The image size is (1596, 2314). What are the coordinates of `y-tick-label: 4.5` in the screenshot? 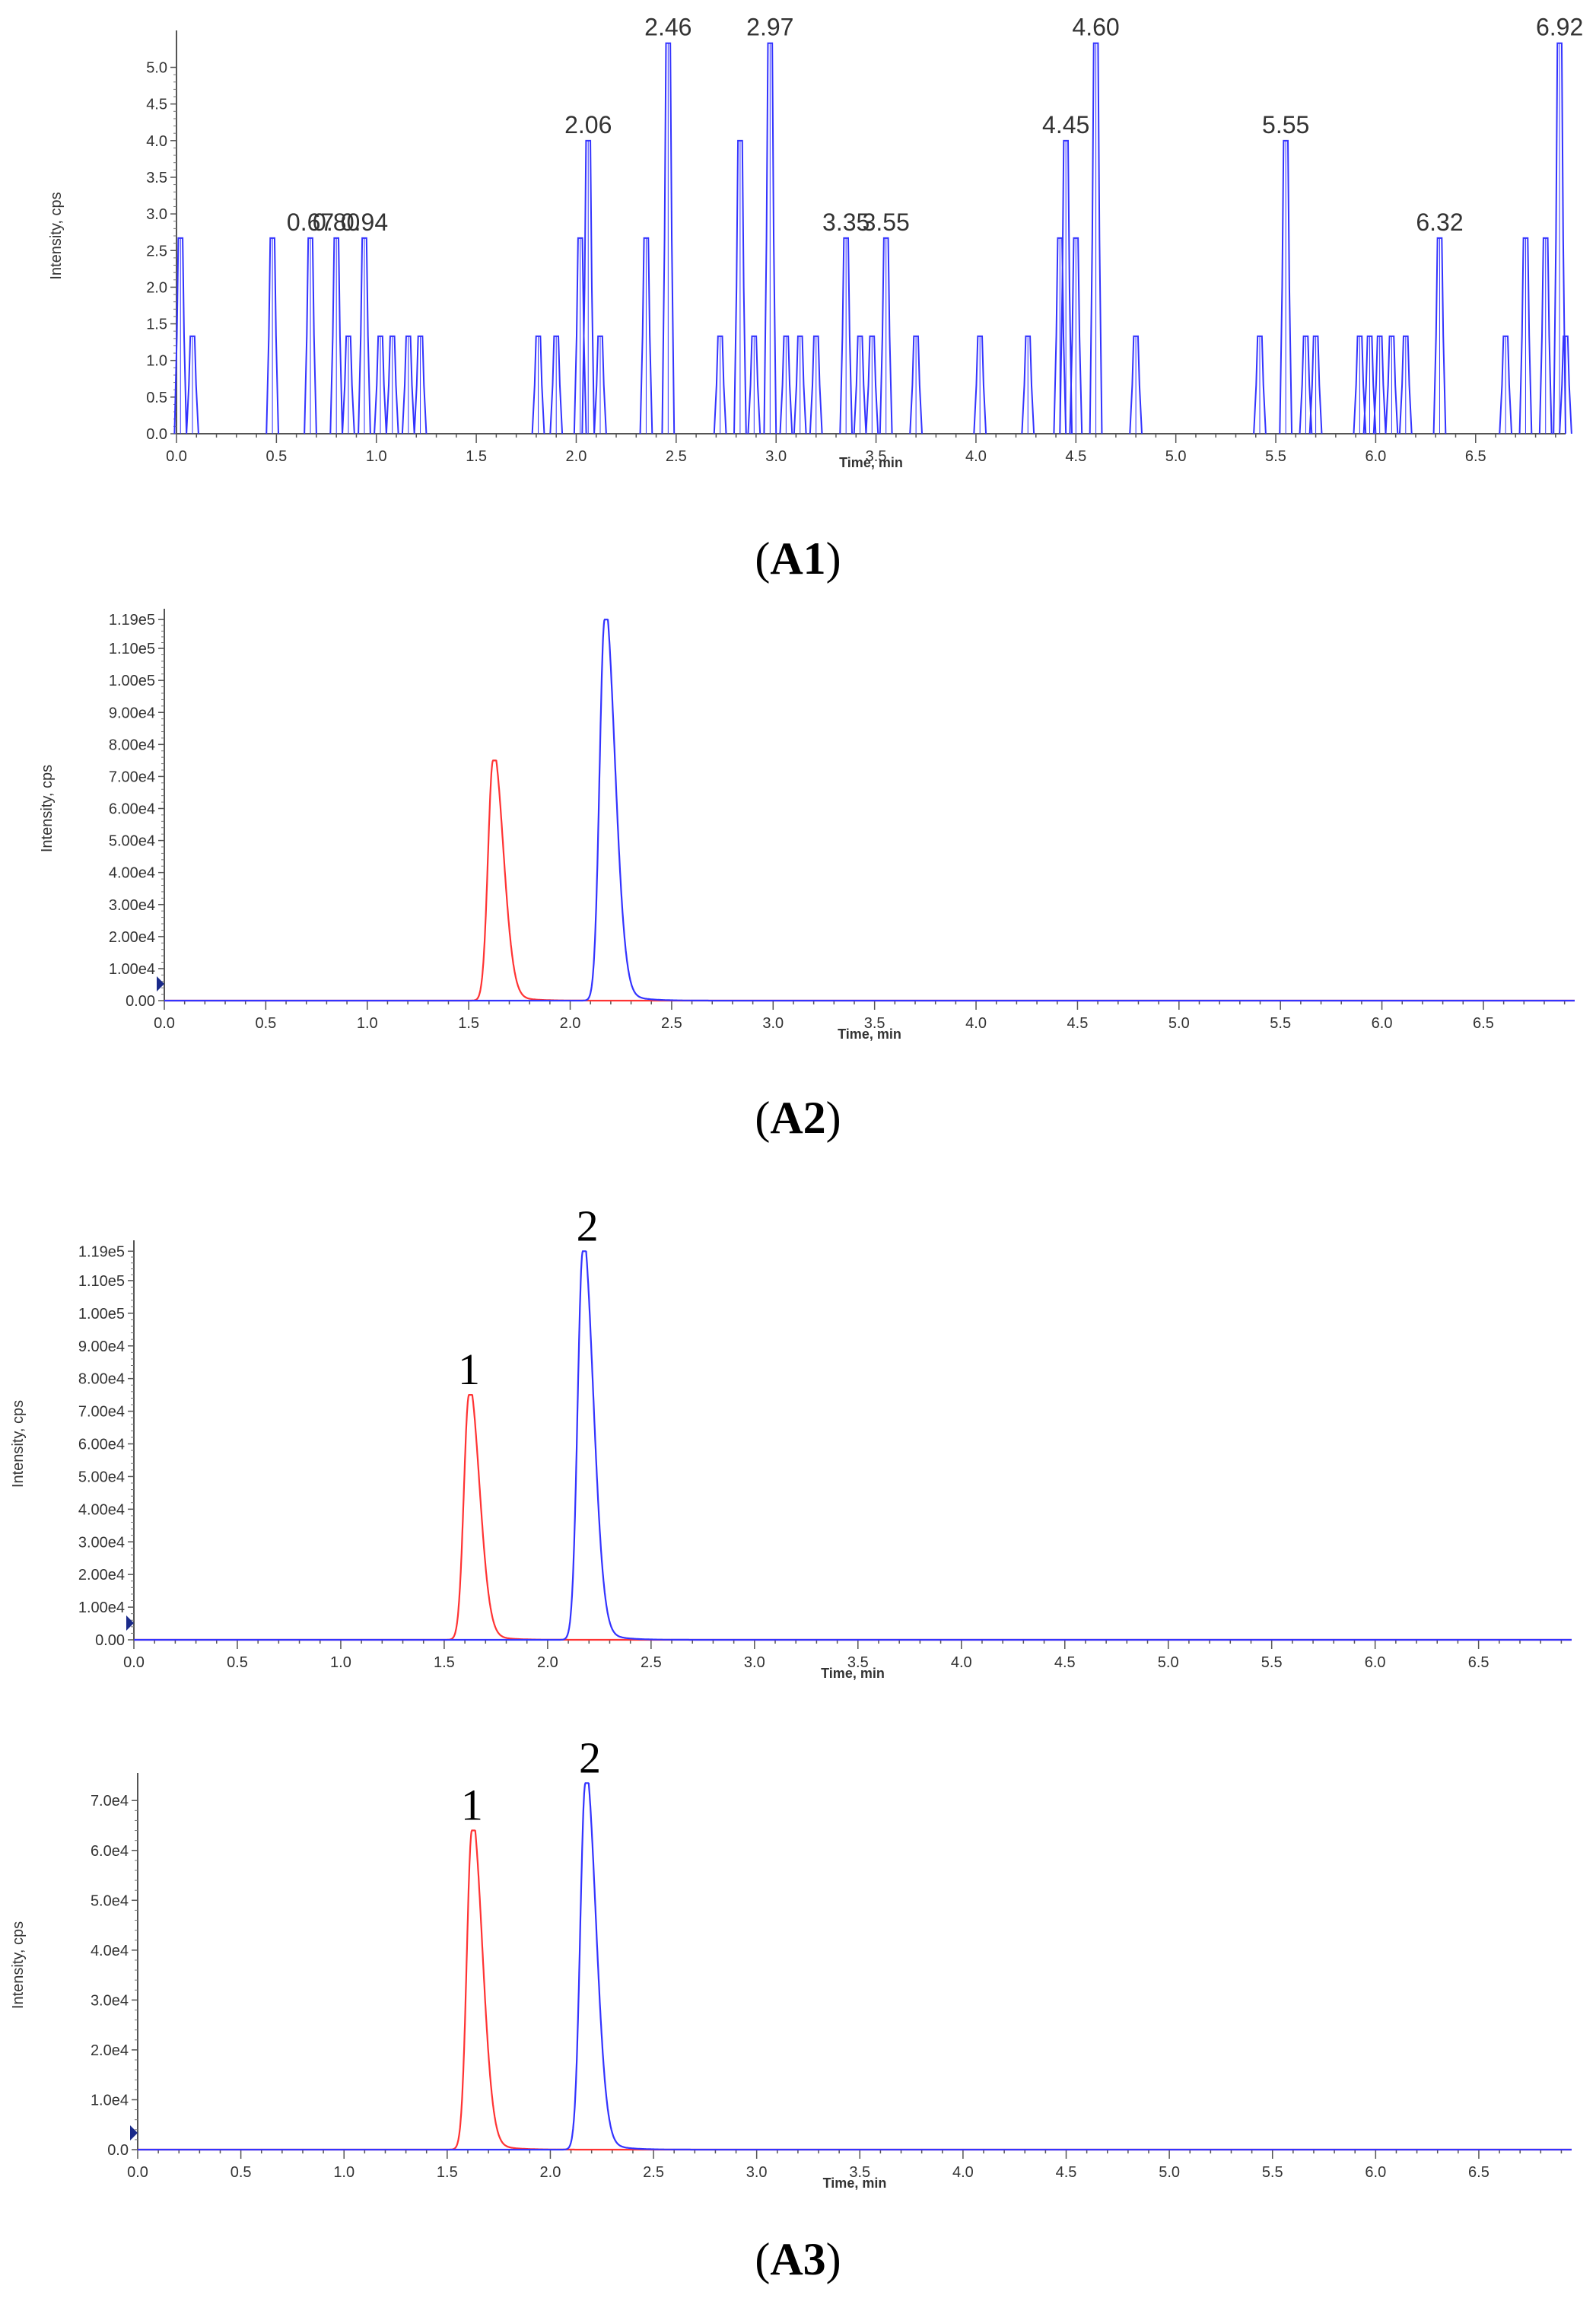 It's located at (156, 105).